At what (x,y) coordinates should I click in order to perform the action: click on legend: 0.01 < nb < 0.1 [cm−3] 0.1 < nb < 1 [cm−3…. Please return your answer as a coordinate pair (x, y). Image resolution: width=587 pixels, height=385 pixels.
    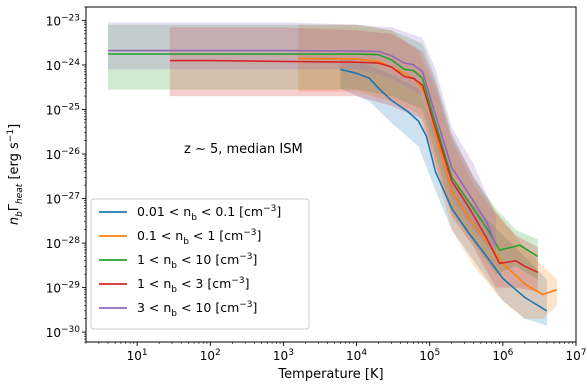
    Looking at the image, I should click on (200, 264).